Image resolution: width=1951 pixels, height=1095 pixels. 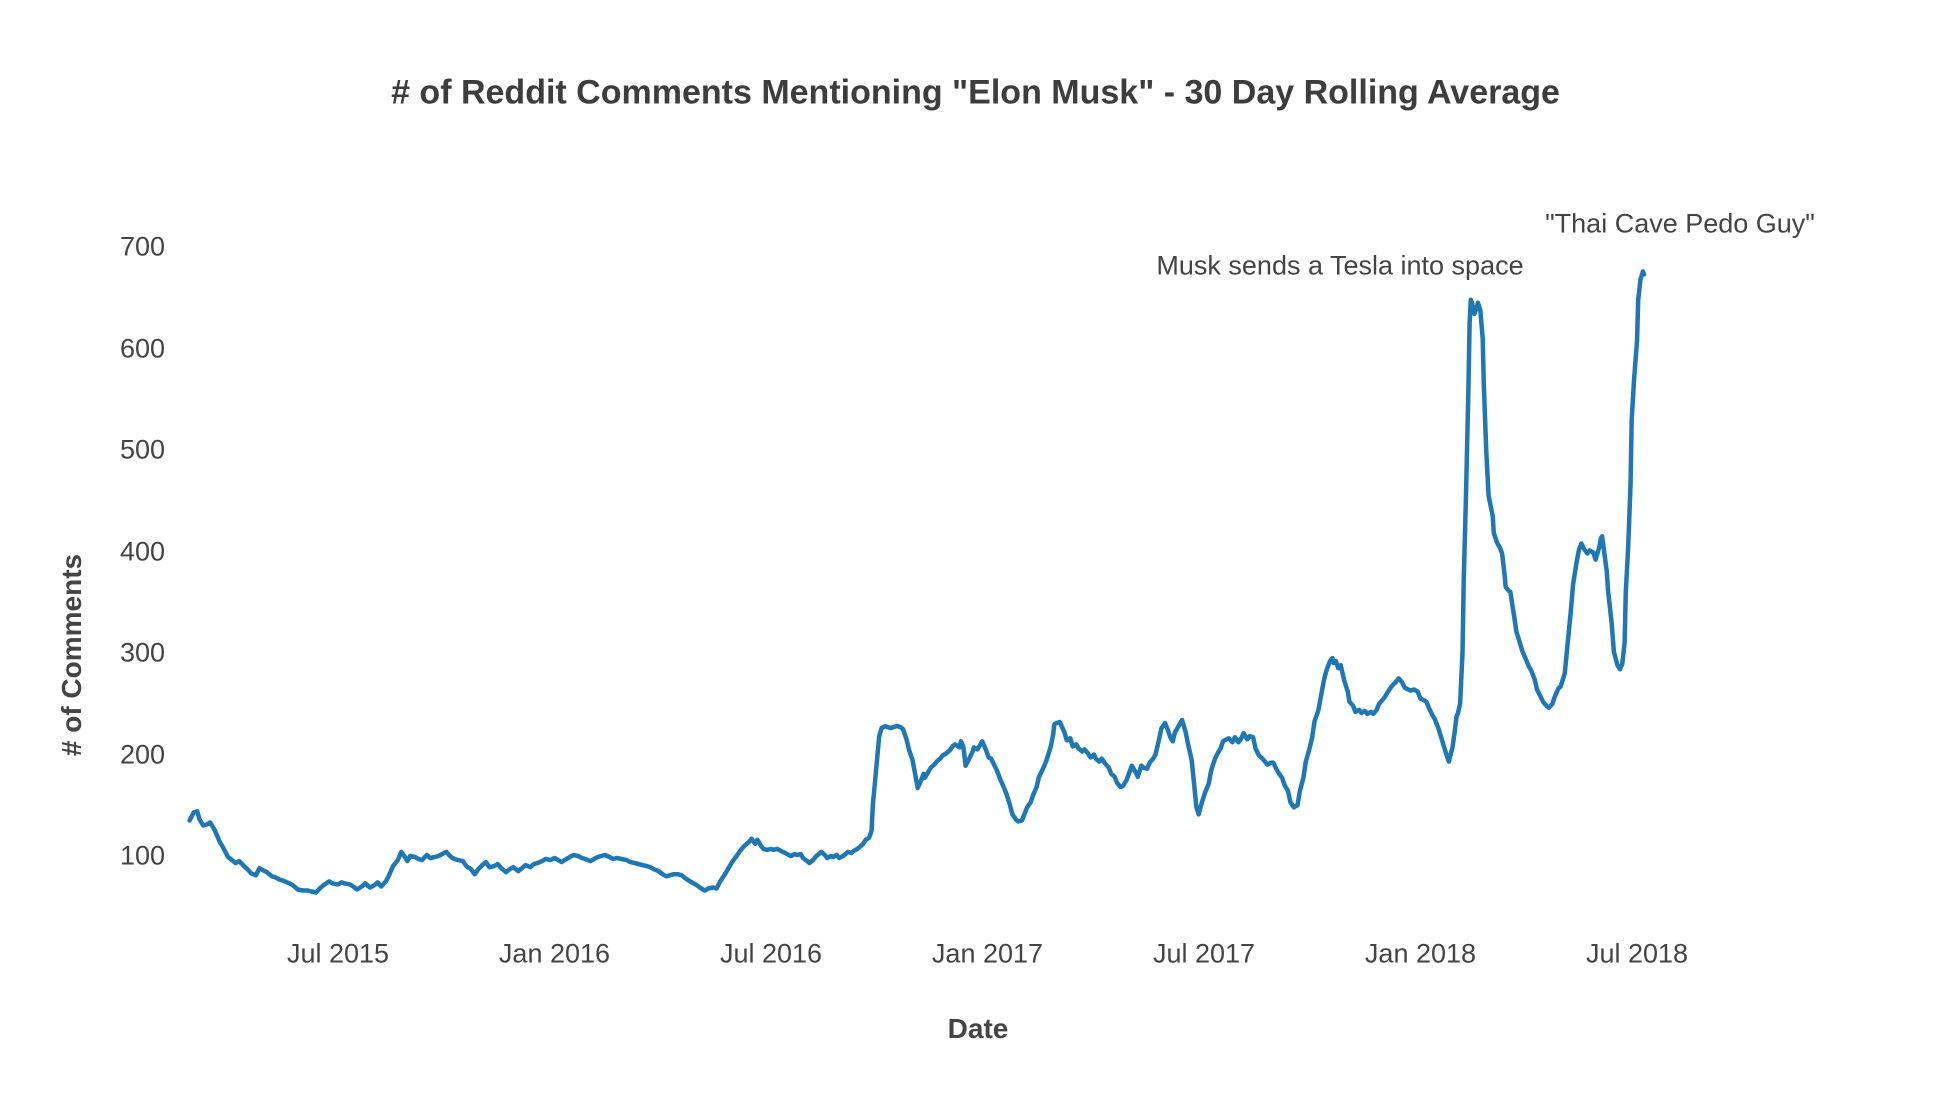 What do you see at coordinates (771, 953) in the screenshot?
I see `x-tick-label-jul2016: Jul 2016` at bounding box center [771, 953].